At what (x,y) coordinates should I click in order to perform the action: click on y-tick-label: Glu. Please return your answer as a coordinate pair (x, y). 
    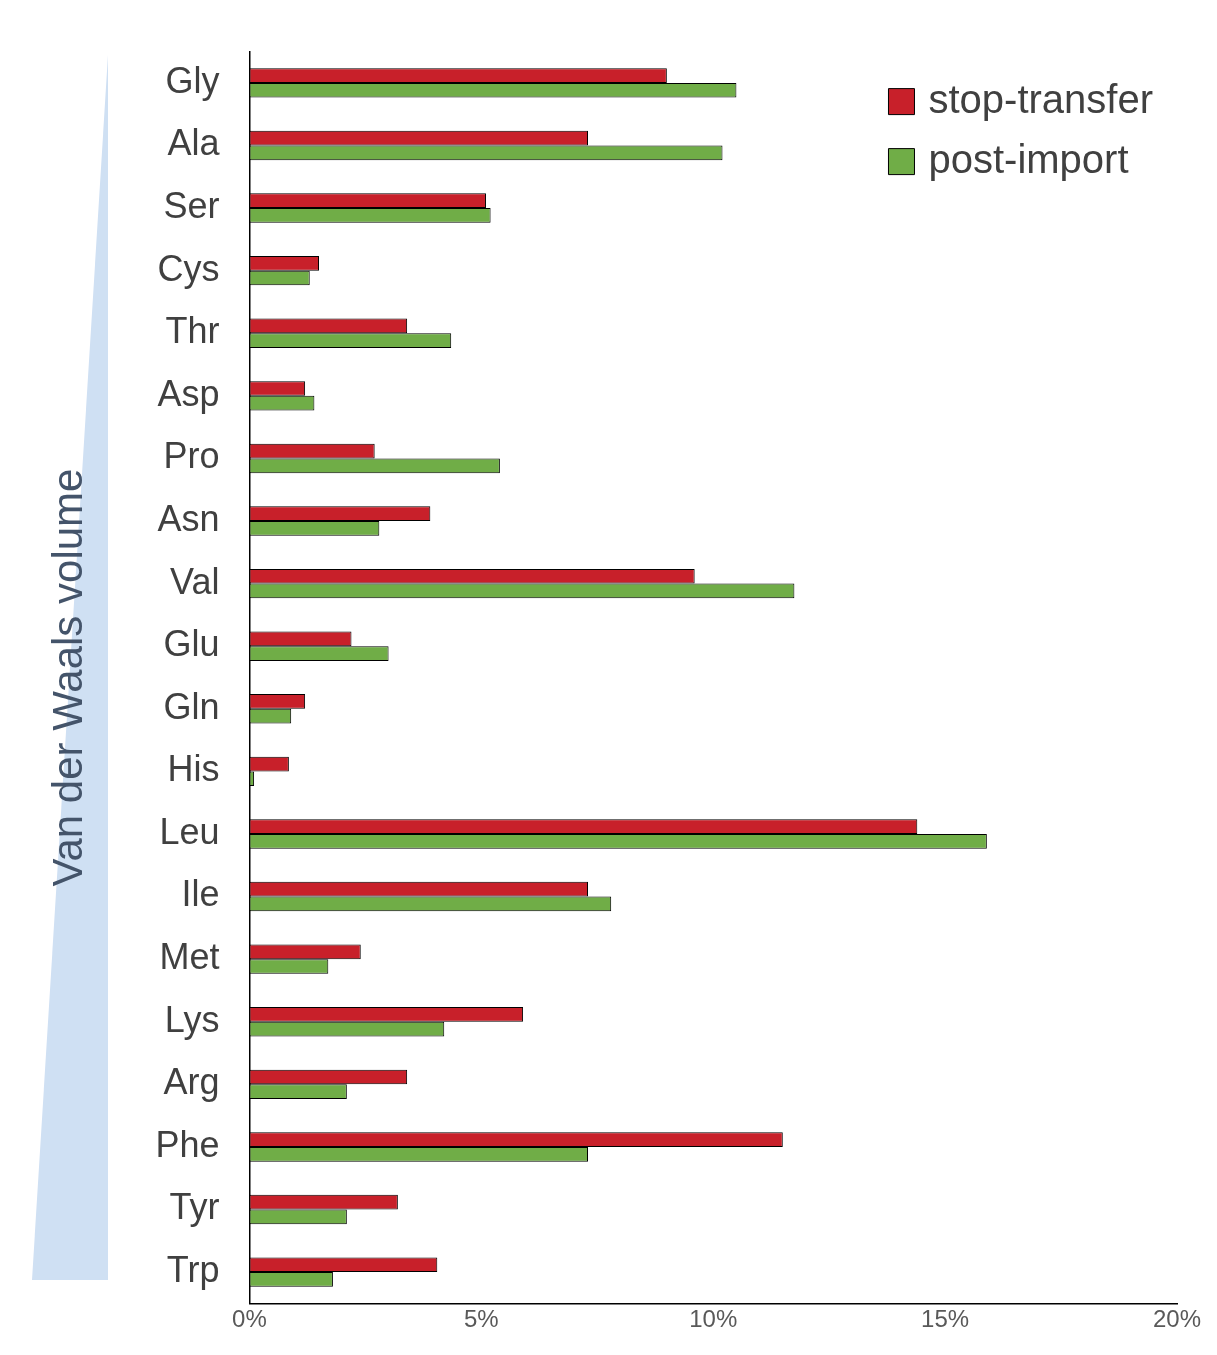
    Looking at the image, I should click on (191, 644).